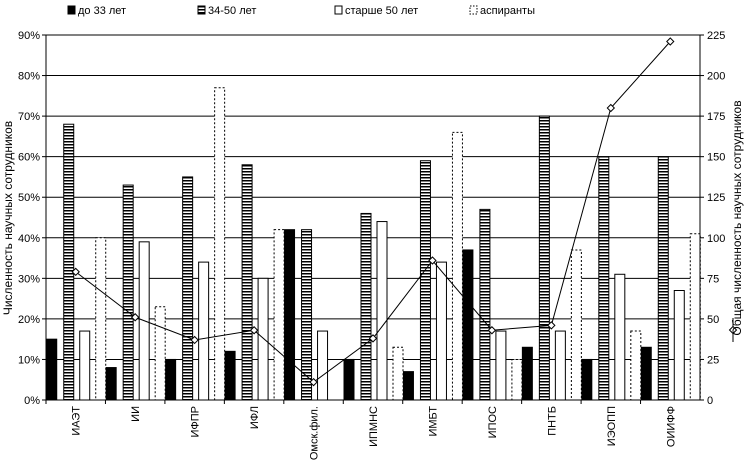  What do you see at coordinates (433, 421) in the screenshot?
I see `x-tick-label: ИМБТ` at bounding box center [433, 421].